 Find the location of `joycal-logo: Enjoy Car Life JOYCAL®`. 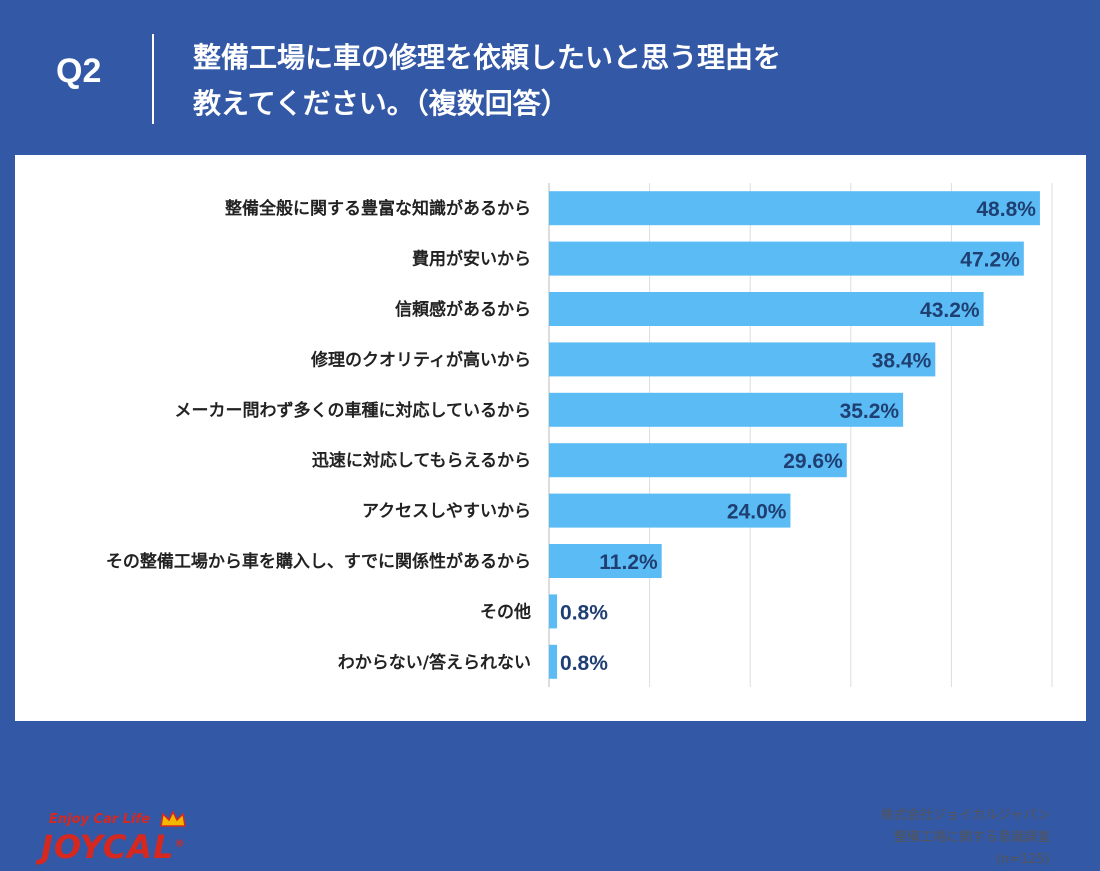

joycal-logo: Enjoy Car Life JOYCAL® is located at coordinates (128, 839).